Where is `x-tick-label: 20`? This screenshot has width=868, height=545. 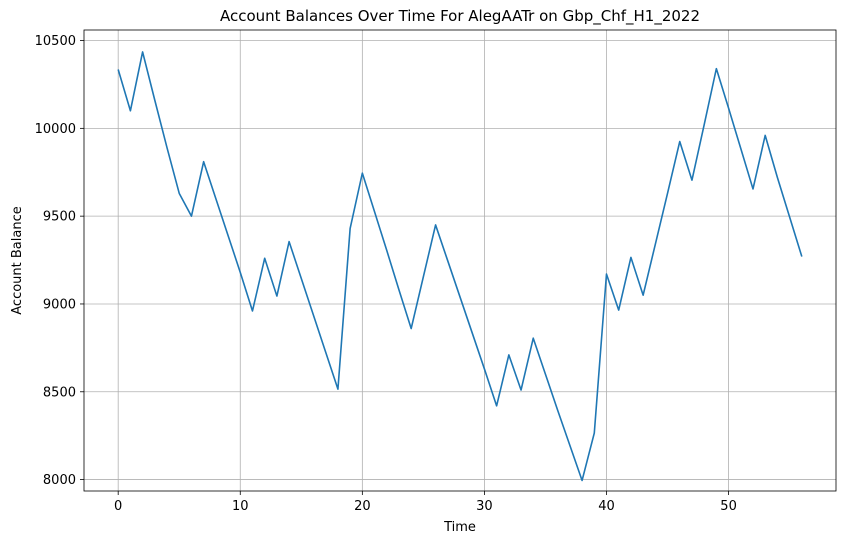
x-tick-label: 20 is located at coordinates (362, 506).